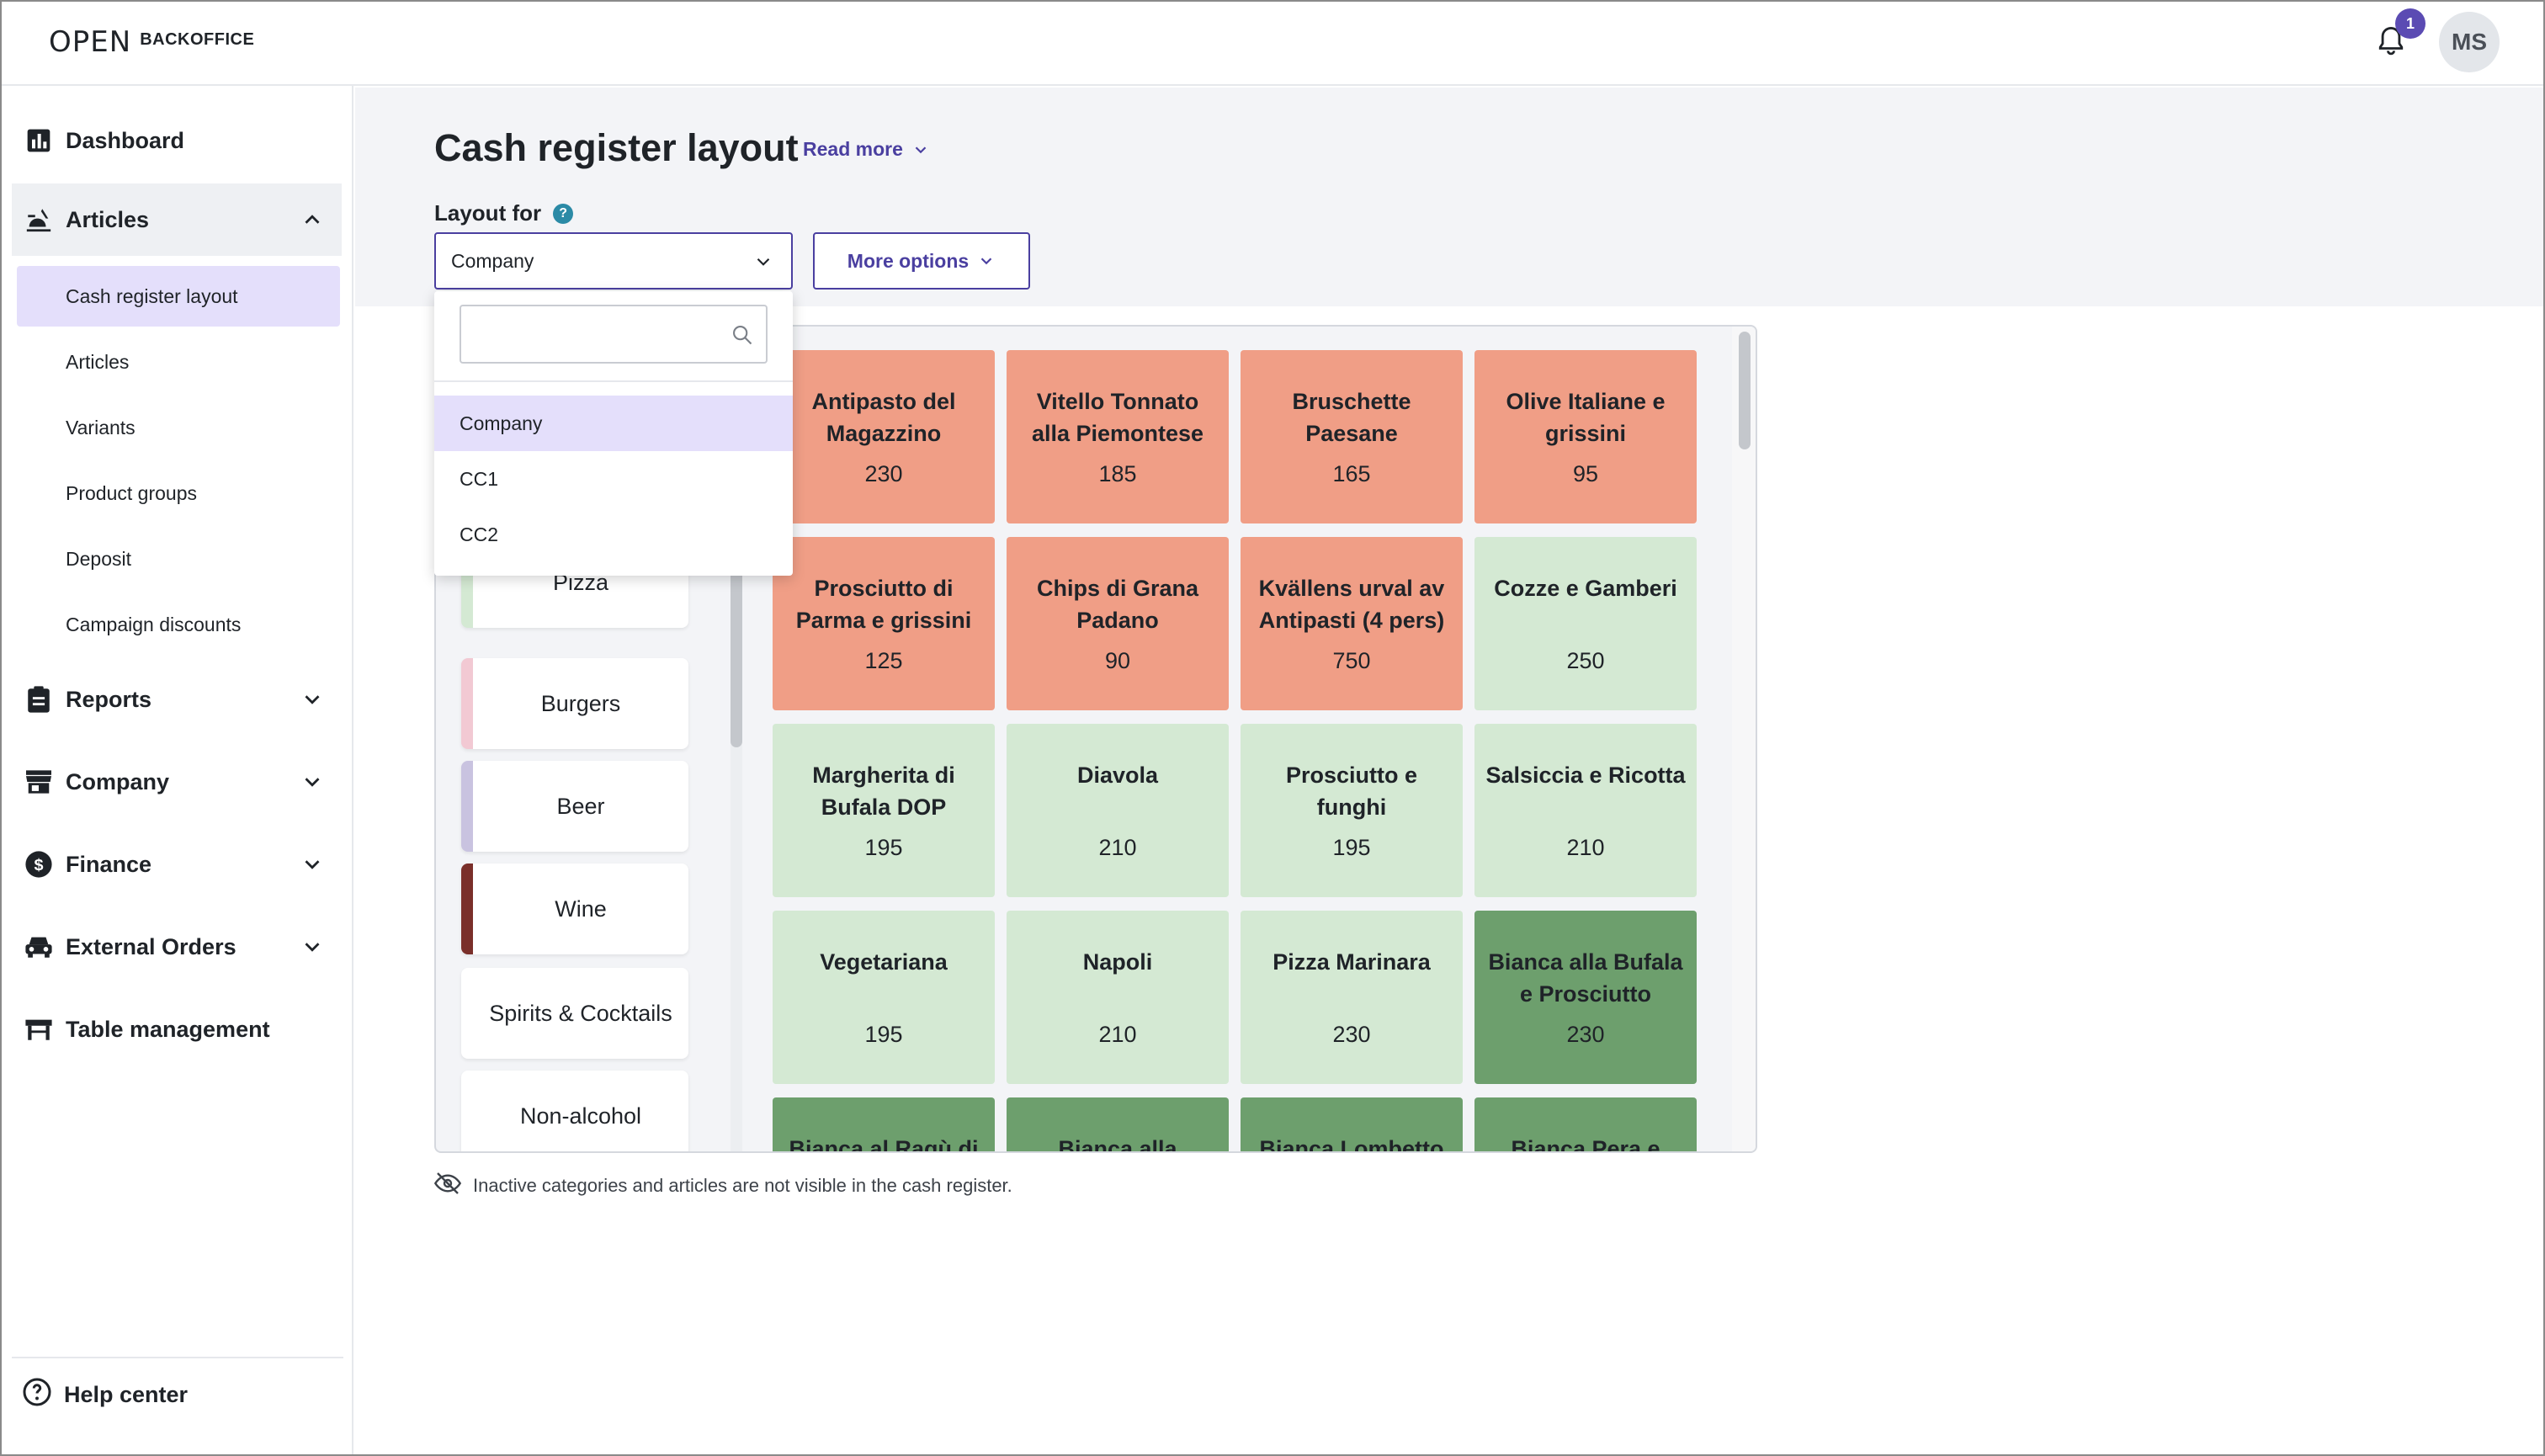  What do you see at coordinates (575, 806) in the screenshot?
I see `category-beer: Beer` at bounding box center [575, 806].